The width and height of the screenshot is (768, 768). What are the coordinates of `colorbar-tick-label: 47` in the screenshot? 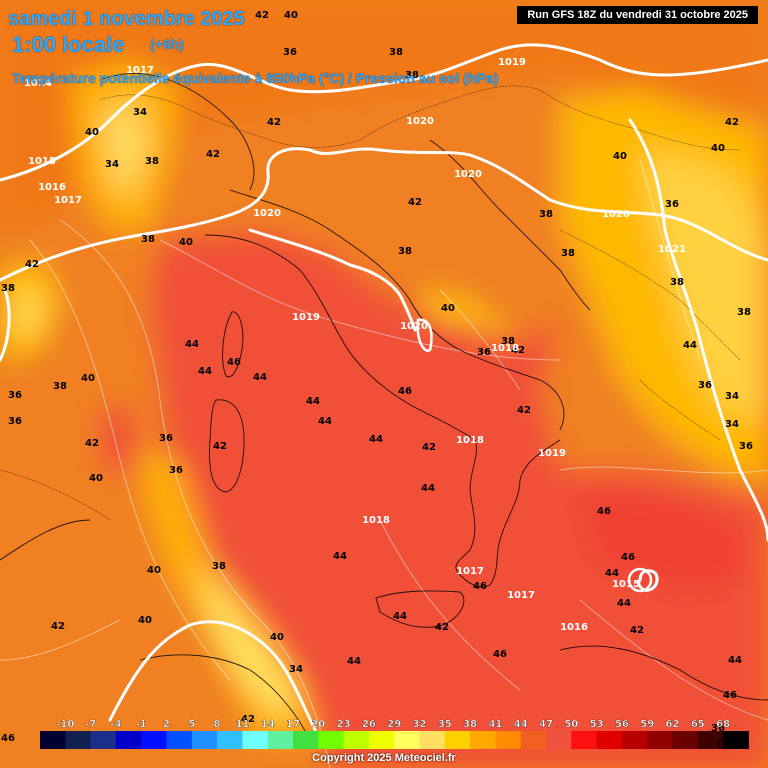 It's located at (546, 724).